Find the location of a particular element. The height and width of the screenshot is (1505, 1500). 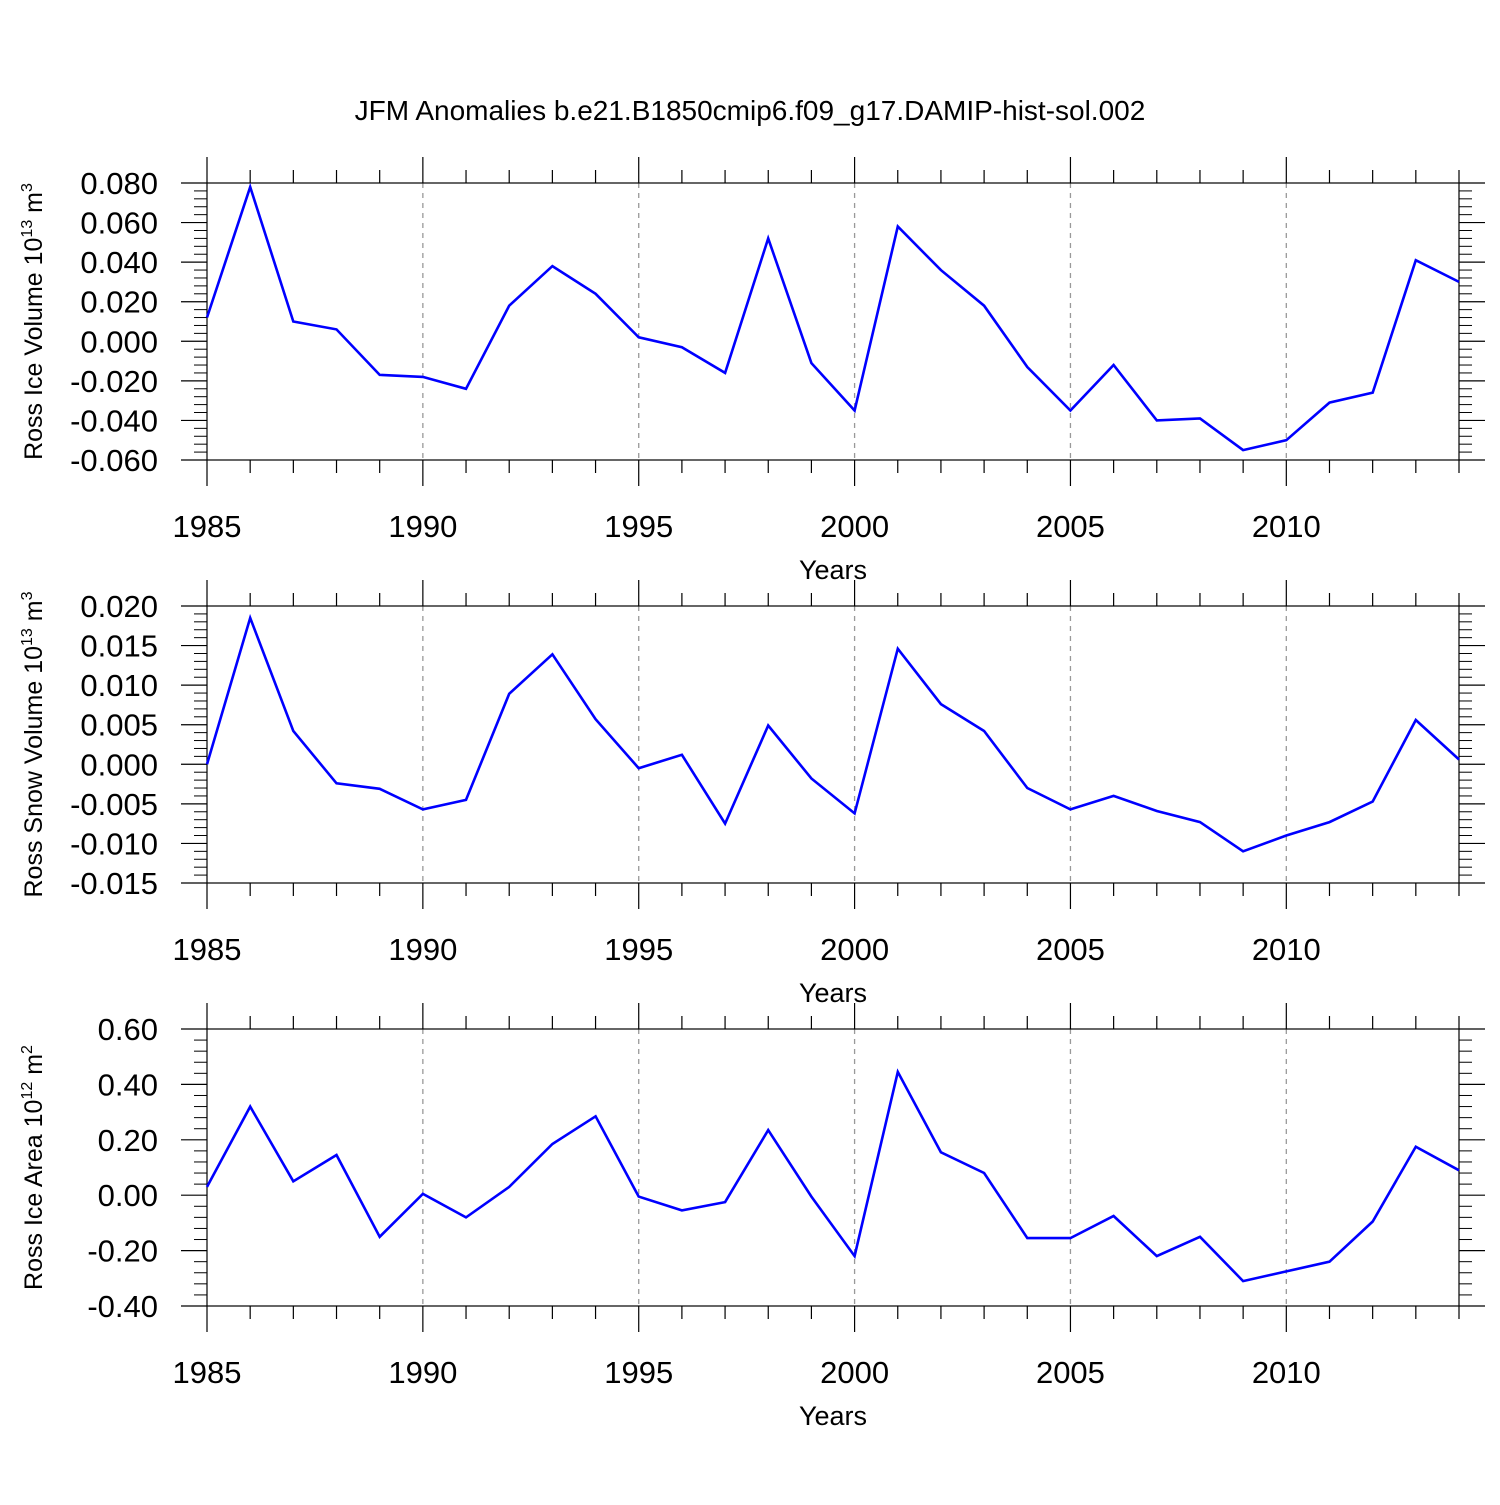

y-tick-label: -0.020 is located at coordinates (114, 381).